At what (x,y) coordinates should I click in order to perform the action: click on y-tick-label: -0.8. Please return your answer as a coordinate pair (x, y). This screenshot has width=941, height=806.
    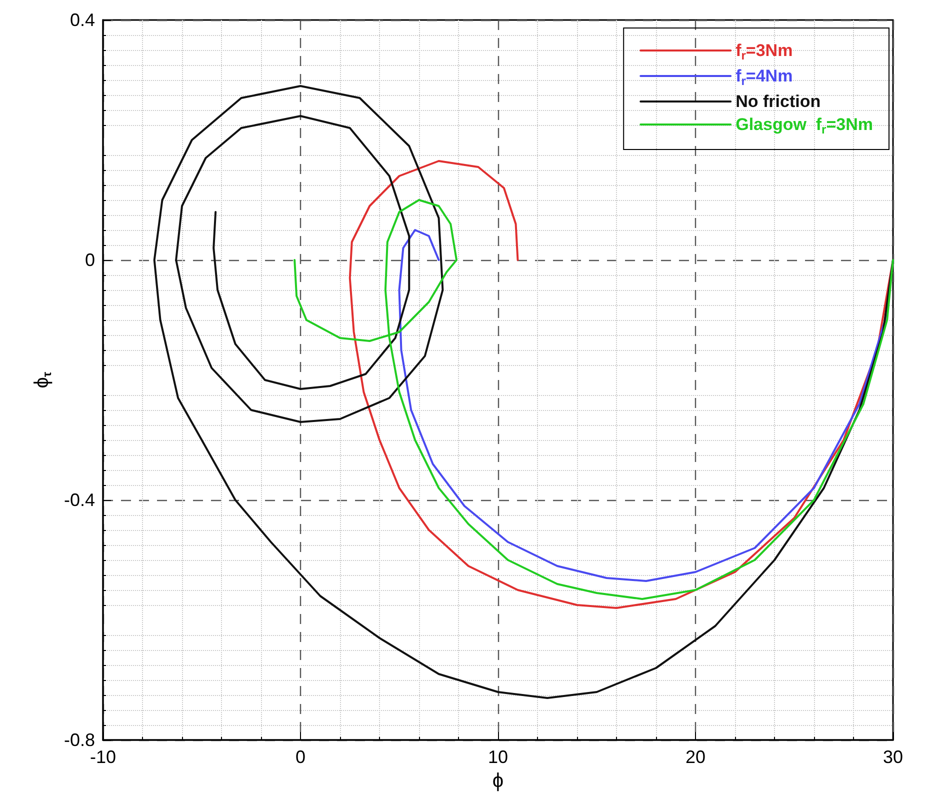
    Looking at the image, I should click on (79, 740).